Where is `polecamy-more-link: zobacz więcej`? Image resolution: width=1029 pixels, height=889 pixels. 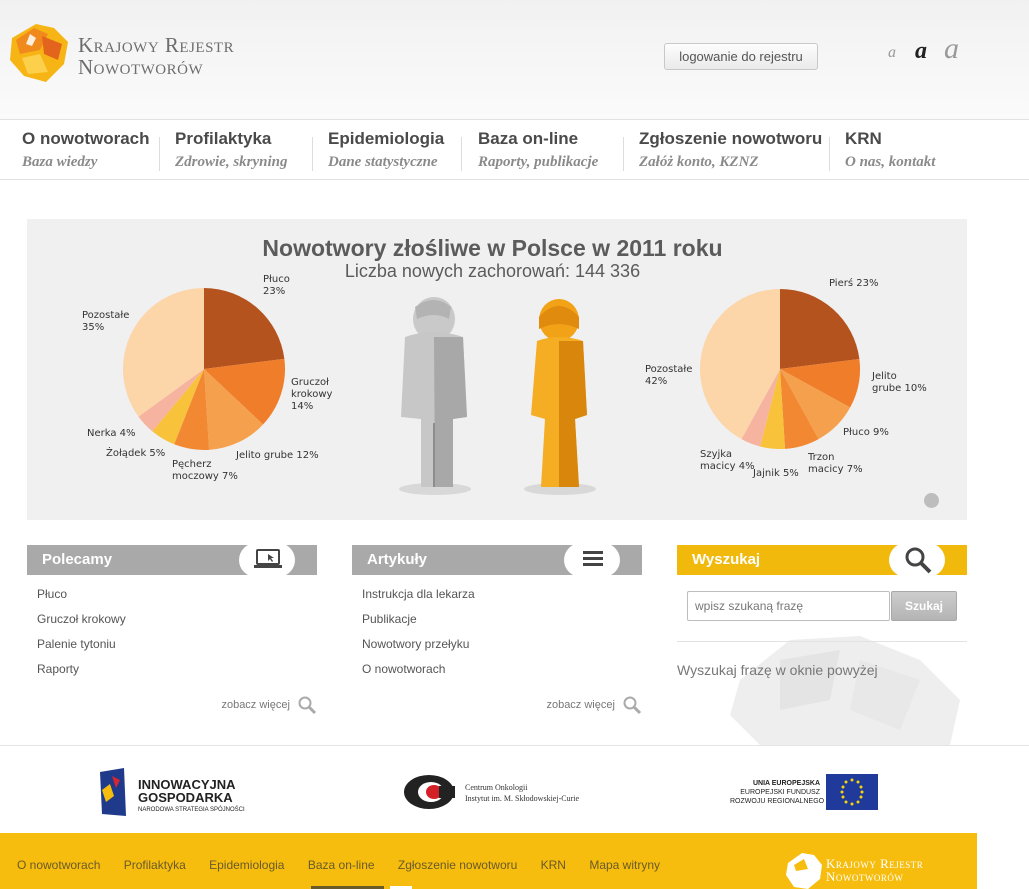 polecamy-more-link: zobacz więcej is located at coordinates (269, 705).